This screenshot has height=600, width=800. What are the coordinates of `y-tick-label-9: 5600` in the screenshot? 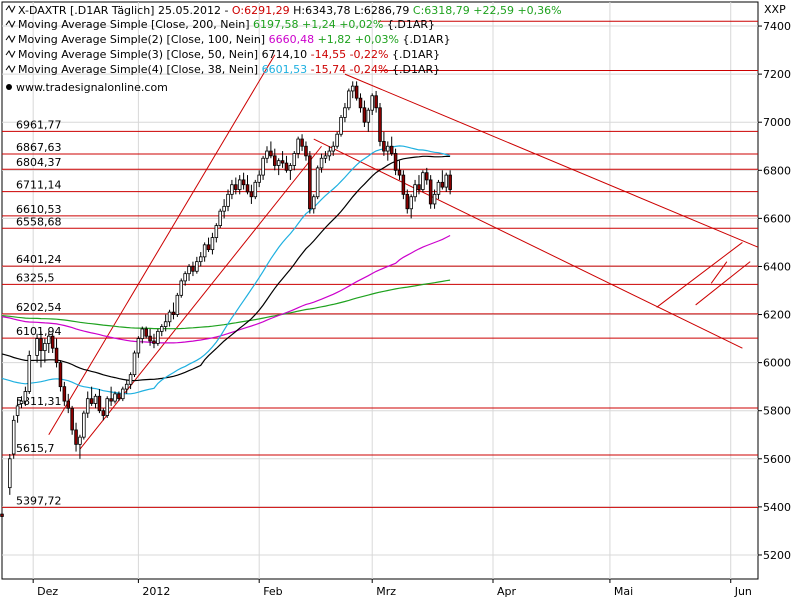 It's located at (777, 459).